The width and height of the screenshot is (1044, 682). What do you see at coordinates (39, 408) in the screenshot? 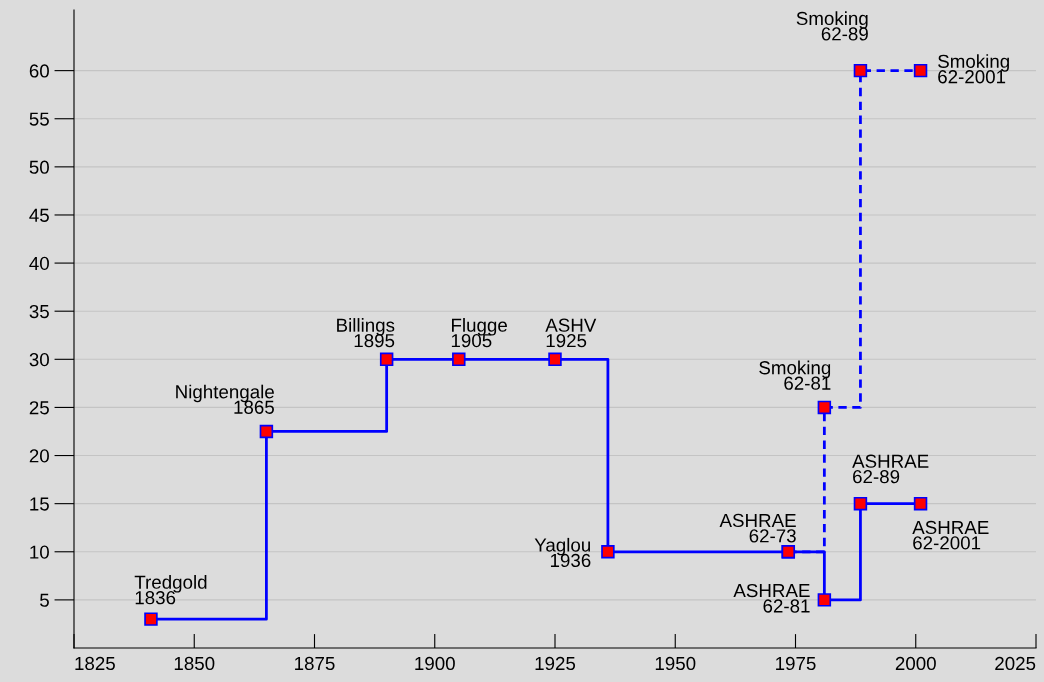
I see `y-tick-label: 25` at bounding box center [39, 408].